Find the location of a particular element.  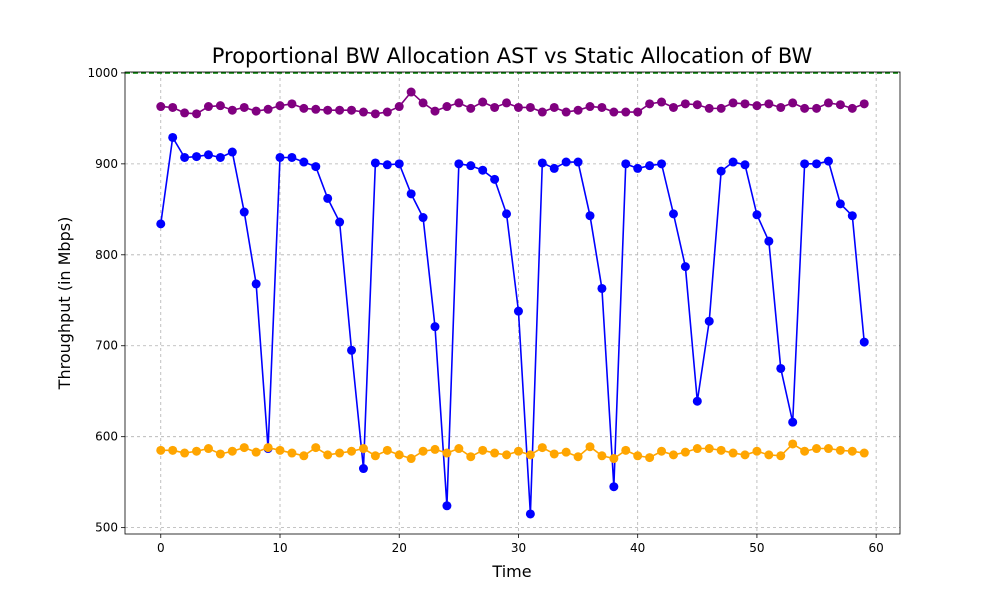

y-tick-label: 1000 is located at coordinates (102, 73).